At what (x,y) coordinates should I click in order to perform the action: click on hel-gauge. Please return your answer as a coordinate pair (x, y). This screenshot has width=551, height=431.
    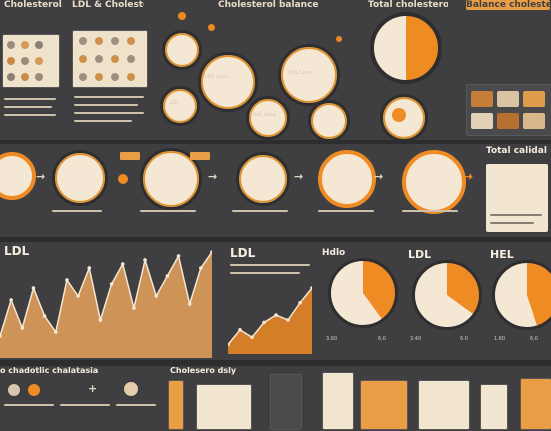
    Looking at the image, I should click on (521, 295).